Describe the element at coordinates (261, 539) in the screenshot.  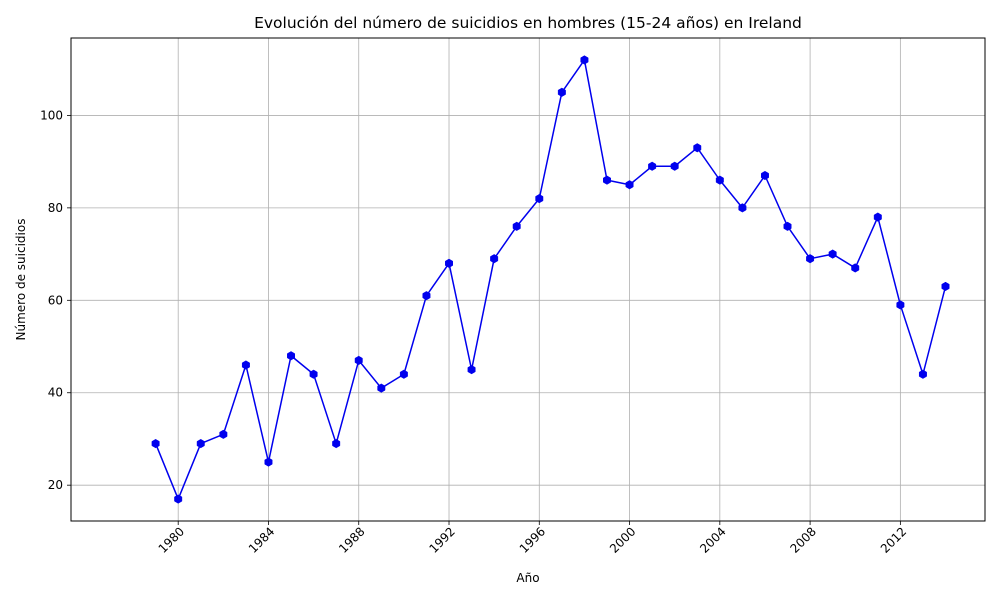
I see `x-tick-label: 1984` at that location.